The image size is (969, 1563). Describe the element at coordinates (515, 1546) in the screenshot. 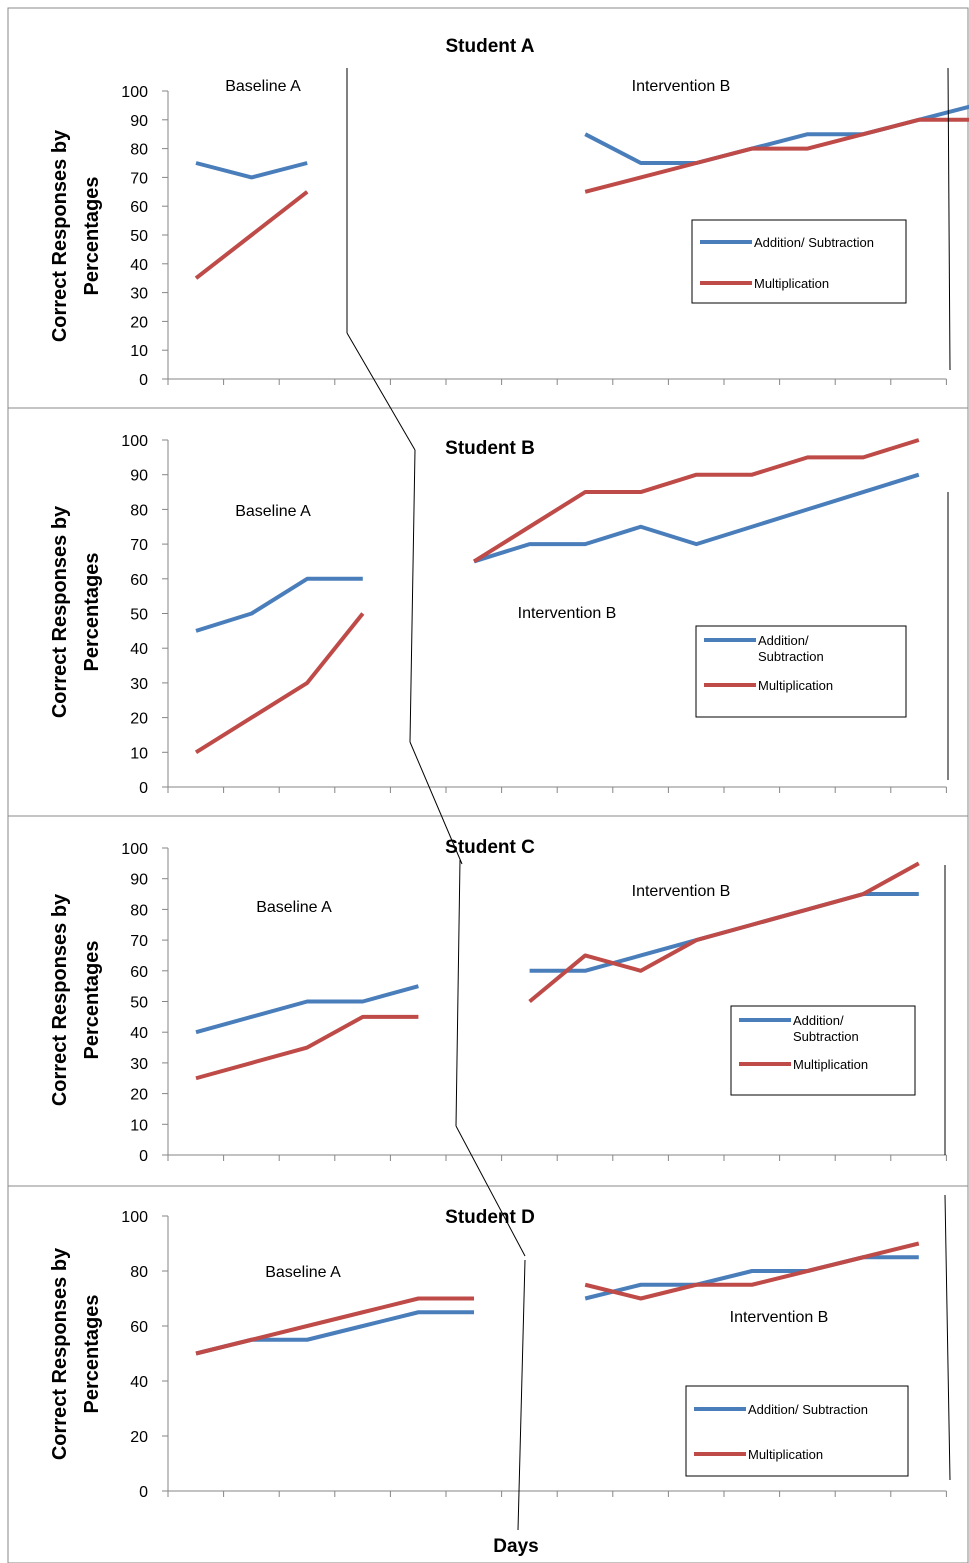

I see `x-axis-label: Days` at that location.